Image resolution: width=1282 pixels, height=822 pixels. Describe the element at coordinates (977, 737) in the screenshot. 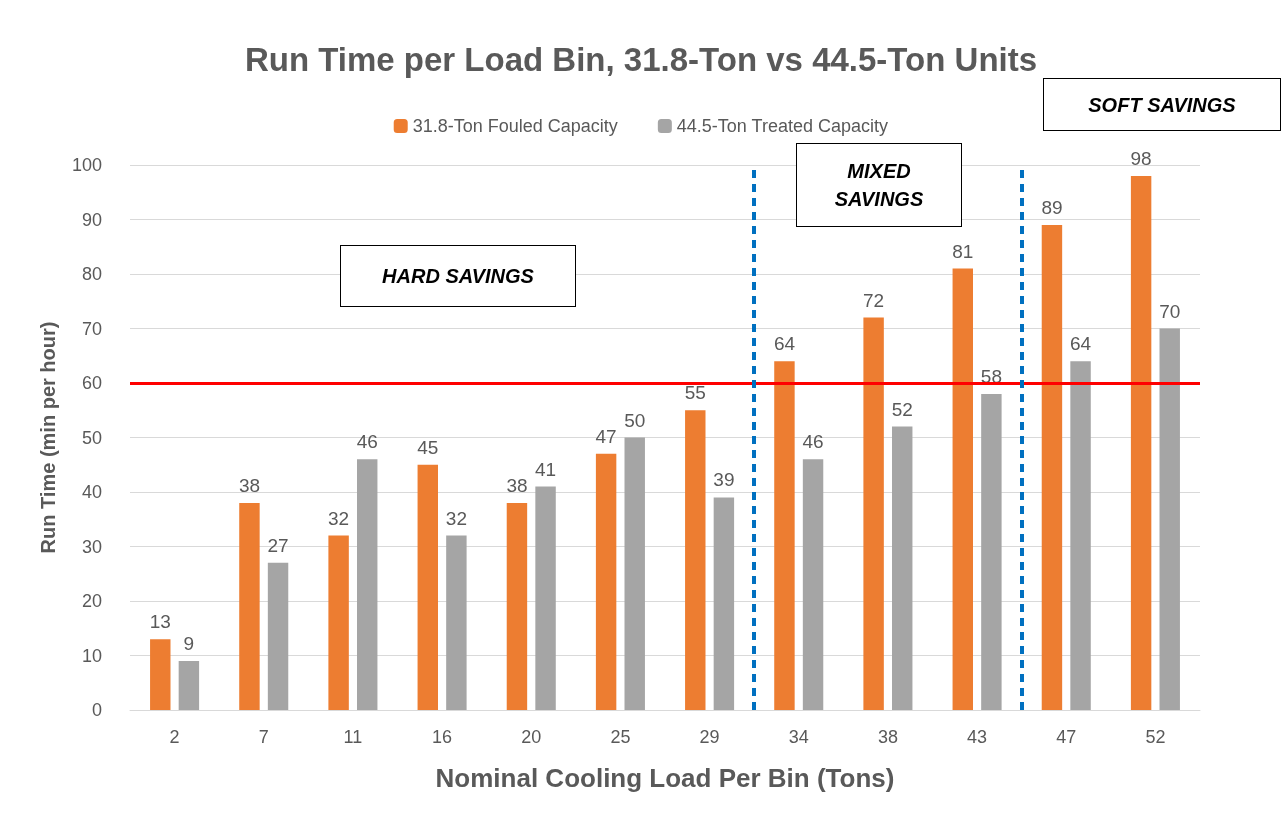

I see `x-tick-label: 43` at that location.